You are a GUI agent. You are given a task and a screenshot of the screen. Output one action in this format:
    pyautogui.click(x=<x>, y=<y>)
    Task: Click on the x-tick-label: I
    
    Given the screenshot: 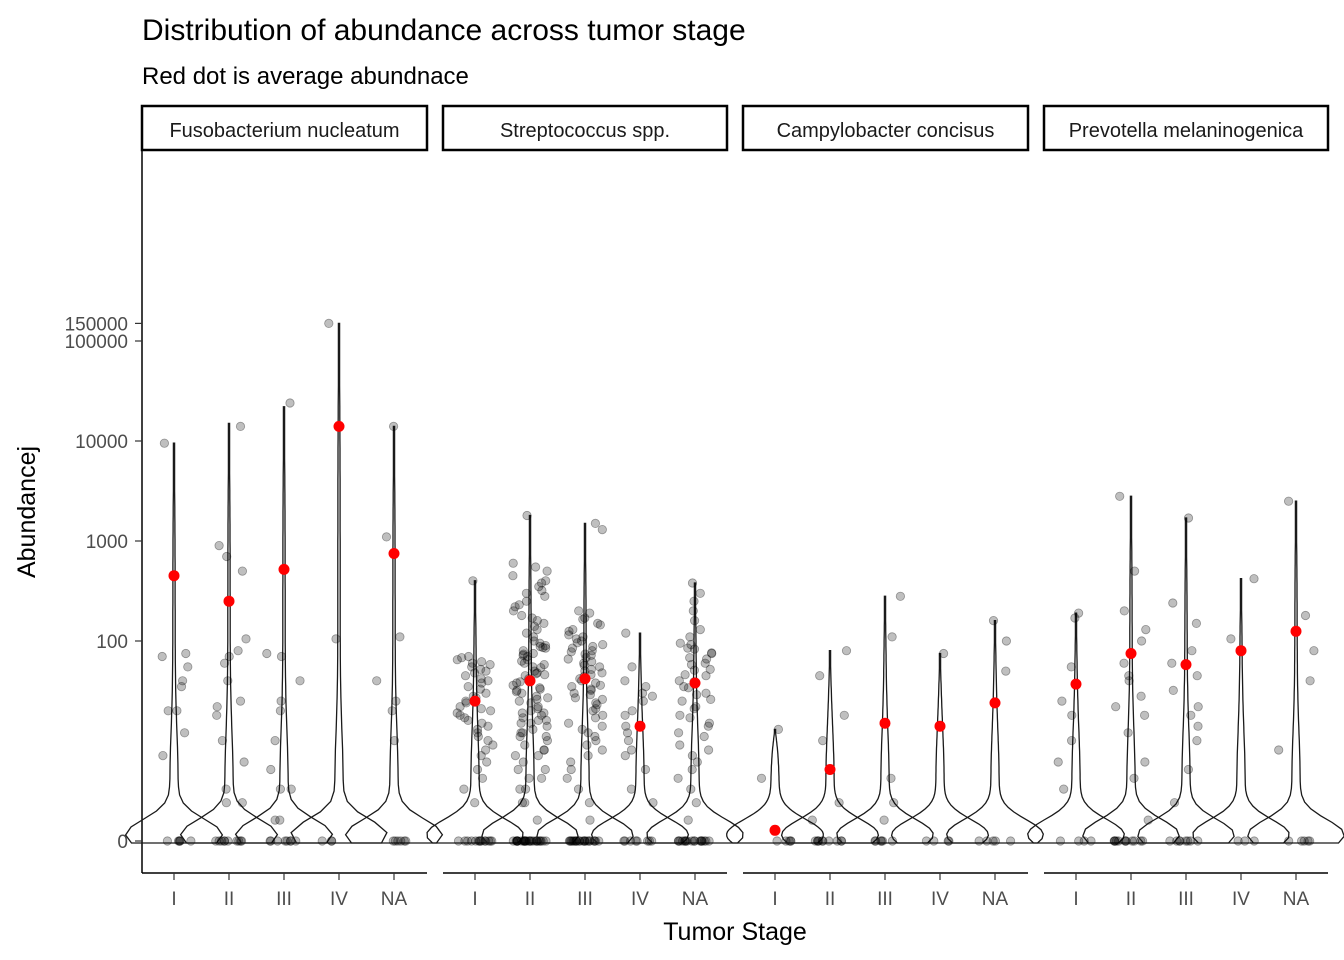 What is the action you would take?
    pyautogui.click(x=774, y=899)
    